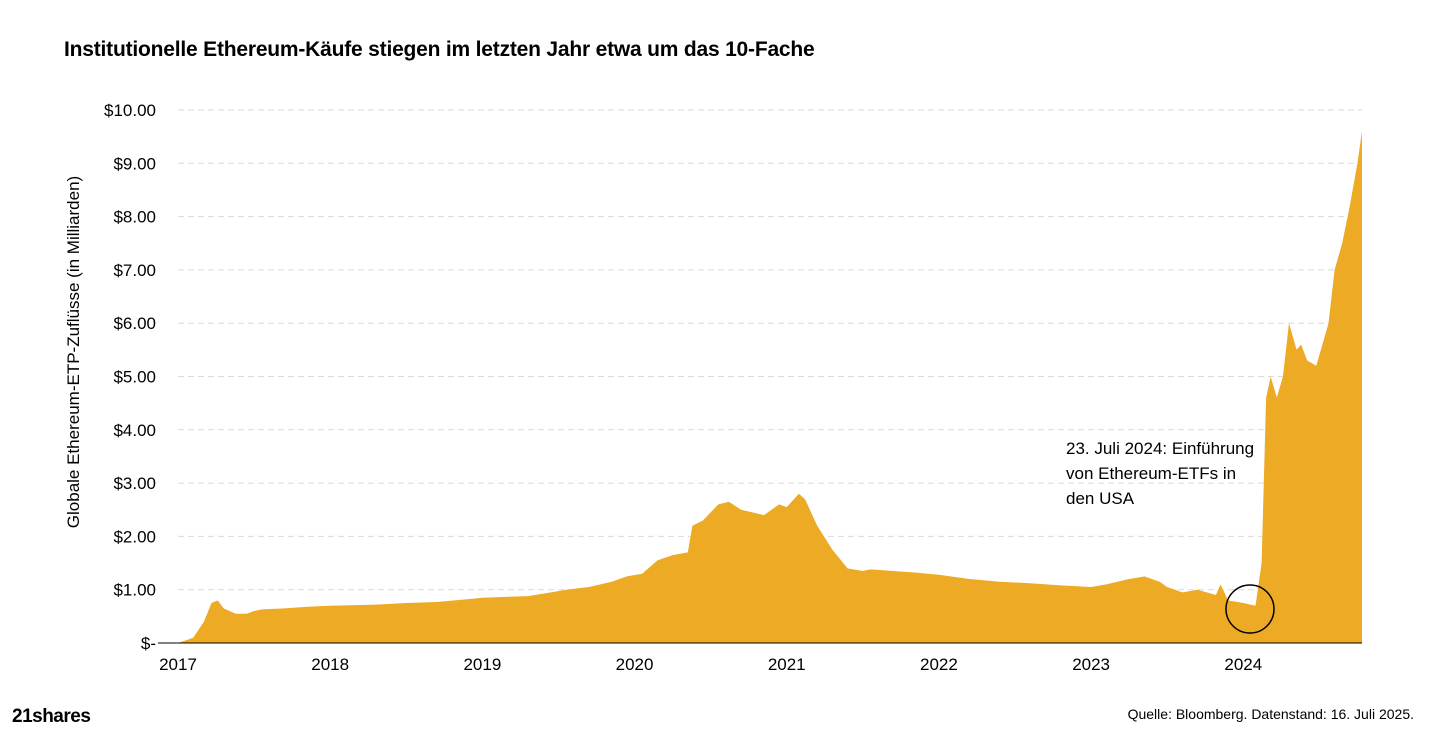 This screenshot has height=740, width=1430. What do you see at coordinates (939, 664) in the screenshot?
I see `x-tick-label: 2022` at bounding box center [939, 664].